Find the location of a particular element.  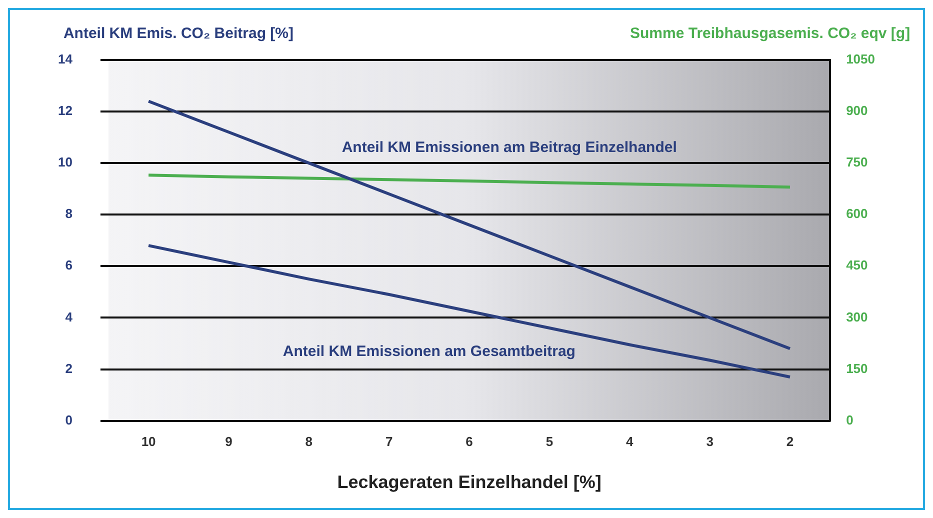

y2-tick-label: 750 is located at coordinates (857, 162).